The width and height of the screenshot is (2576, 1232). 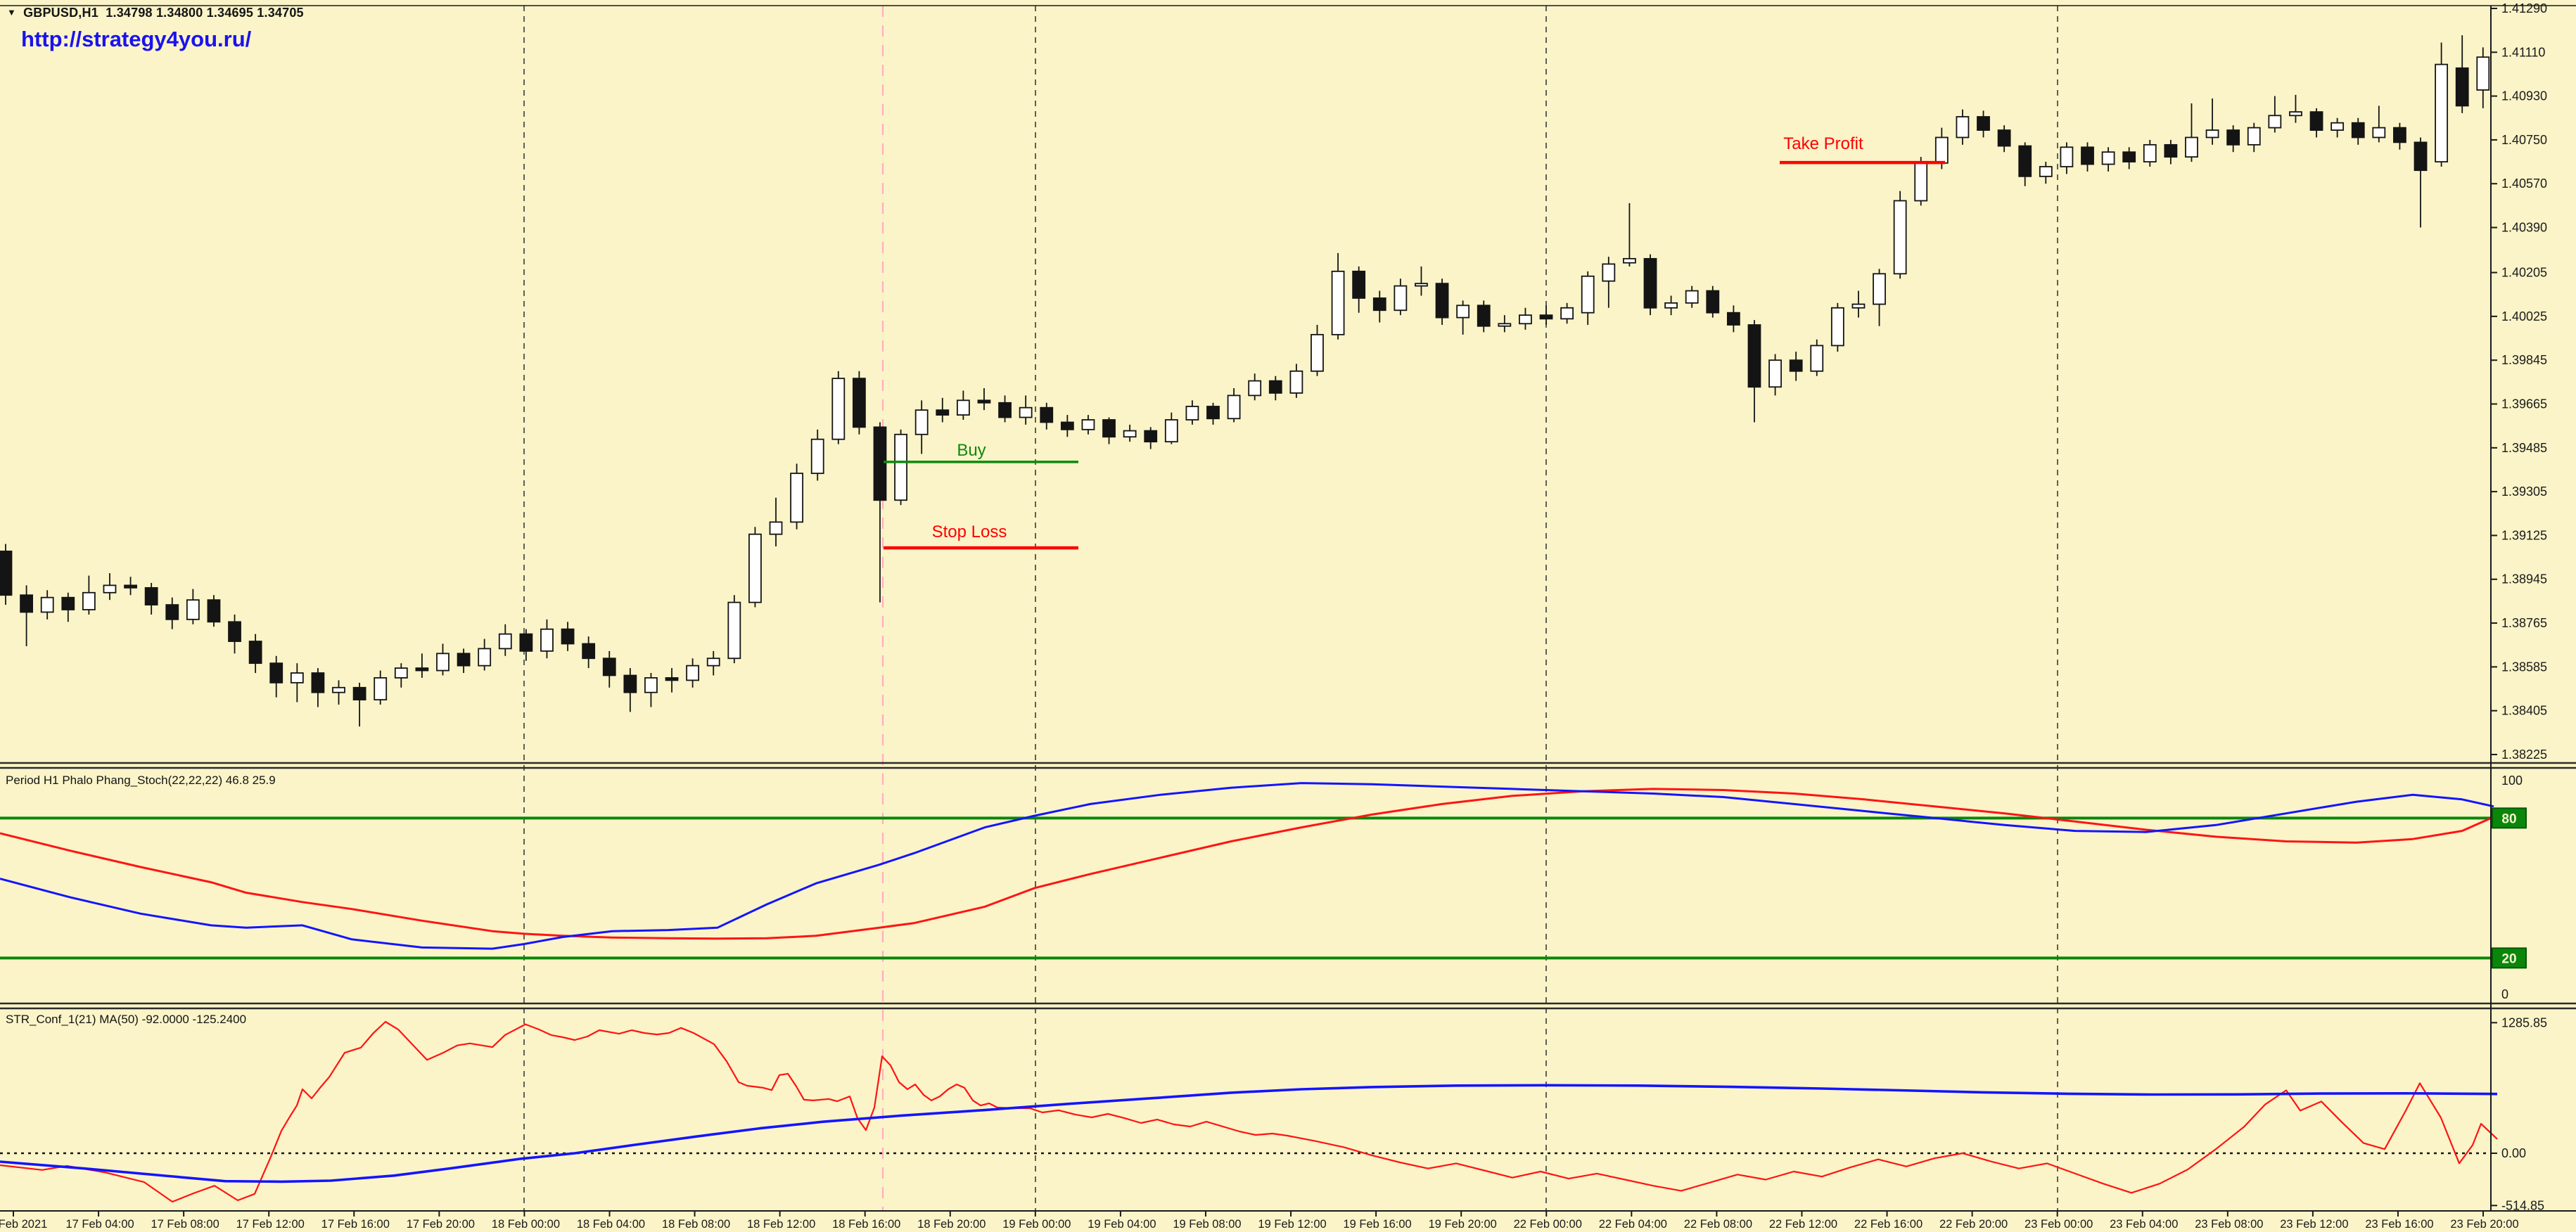 I want to click on stop-loss-line-label: Stop Loss, so click(x=969, y=531).